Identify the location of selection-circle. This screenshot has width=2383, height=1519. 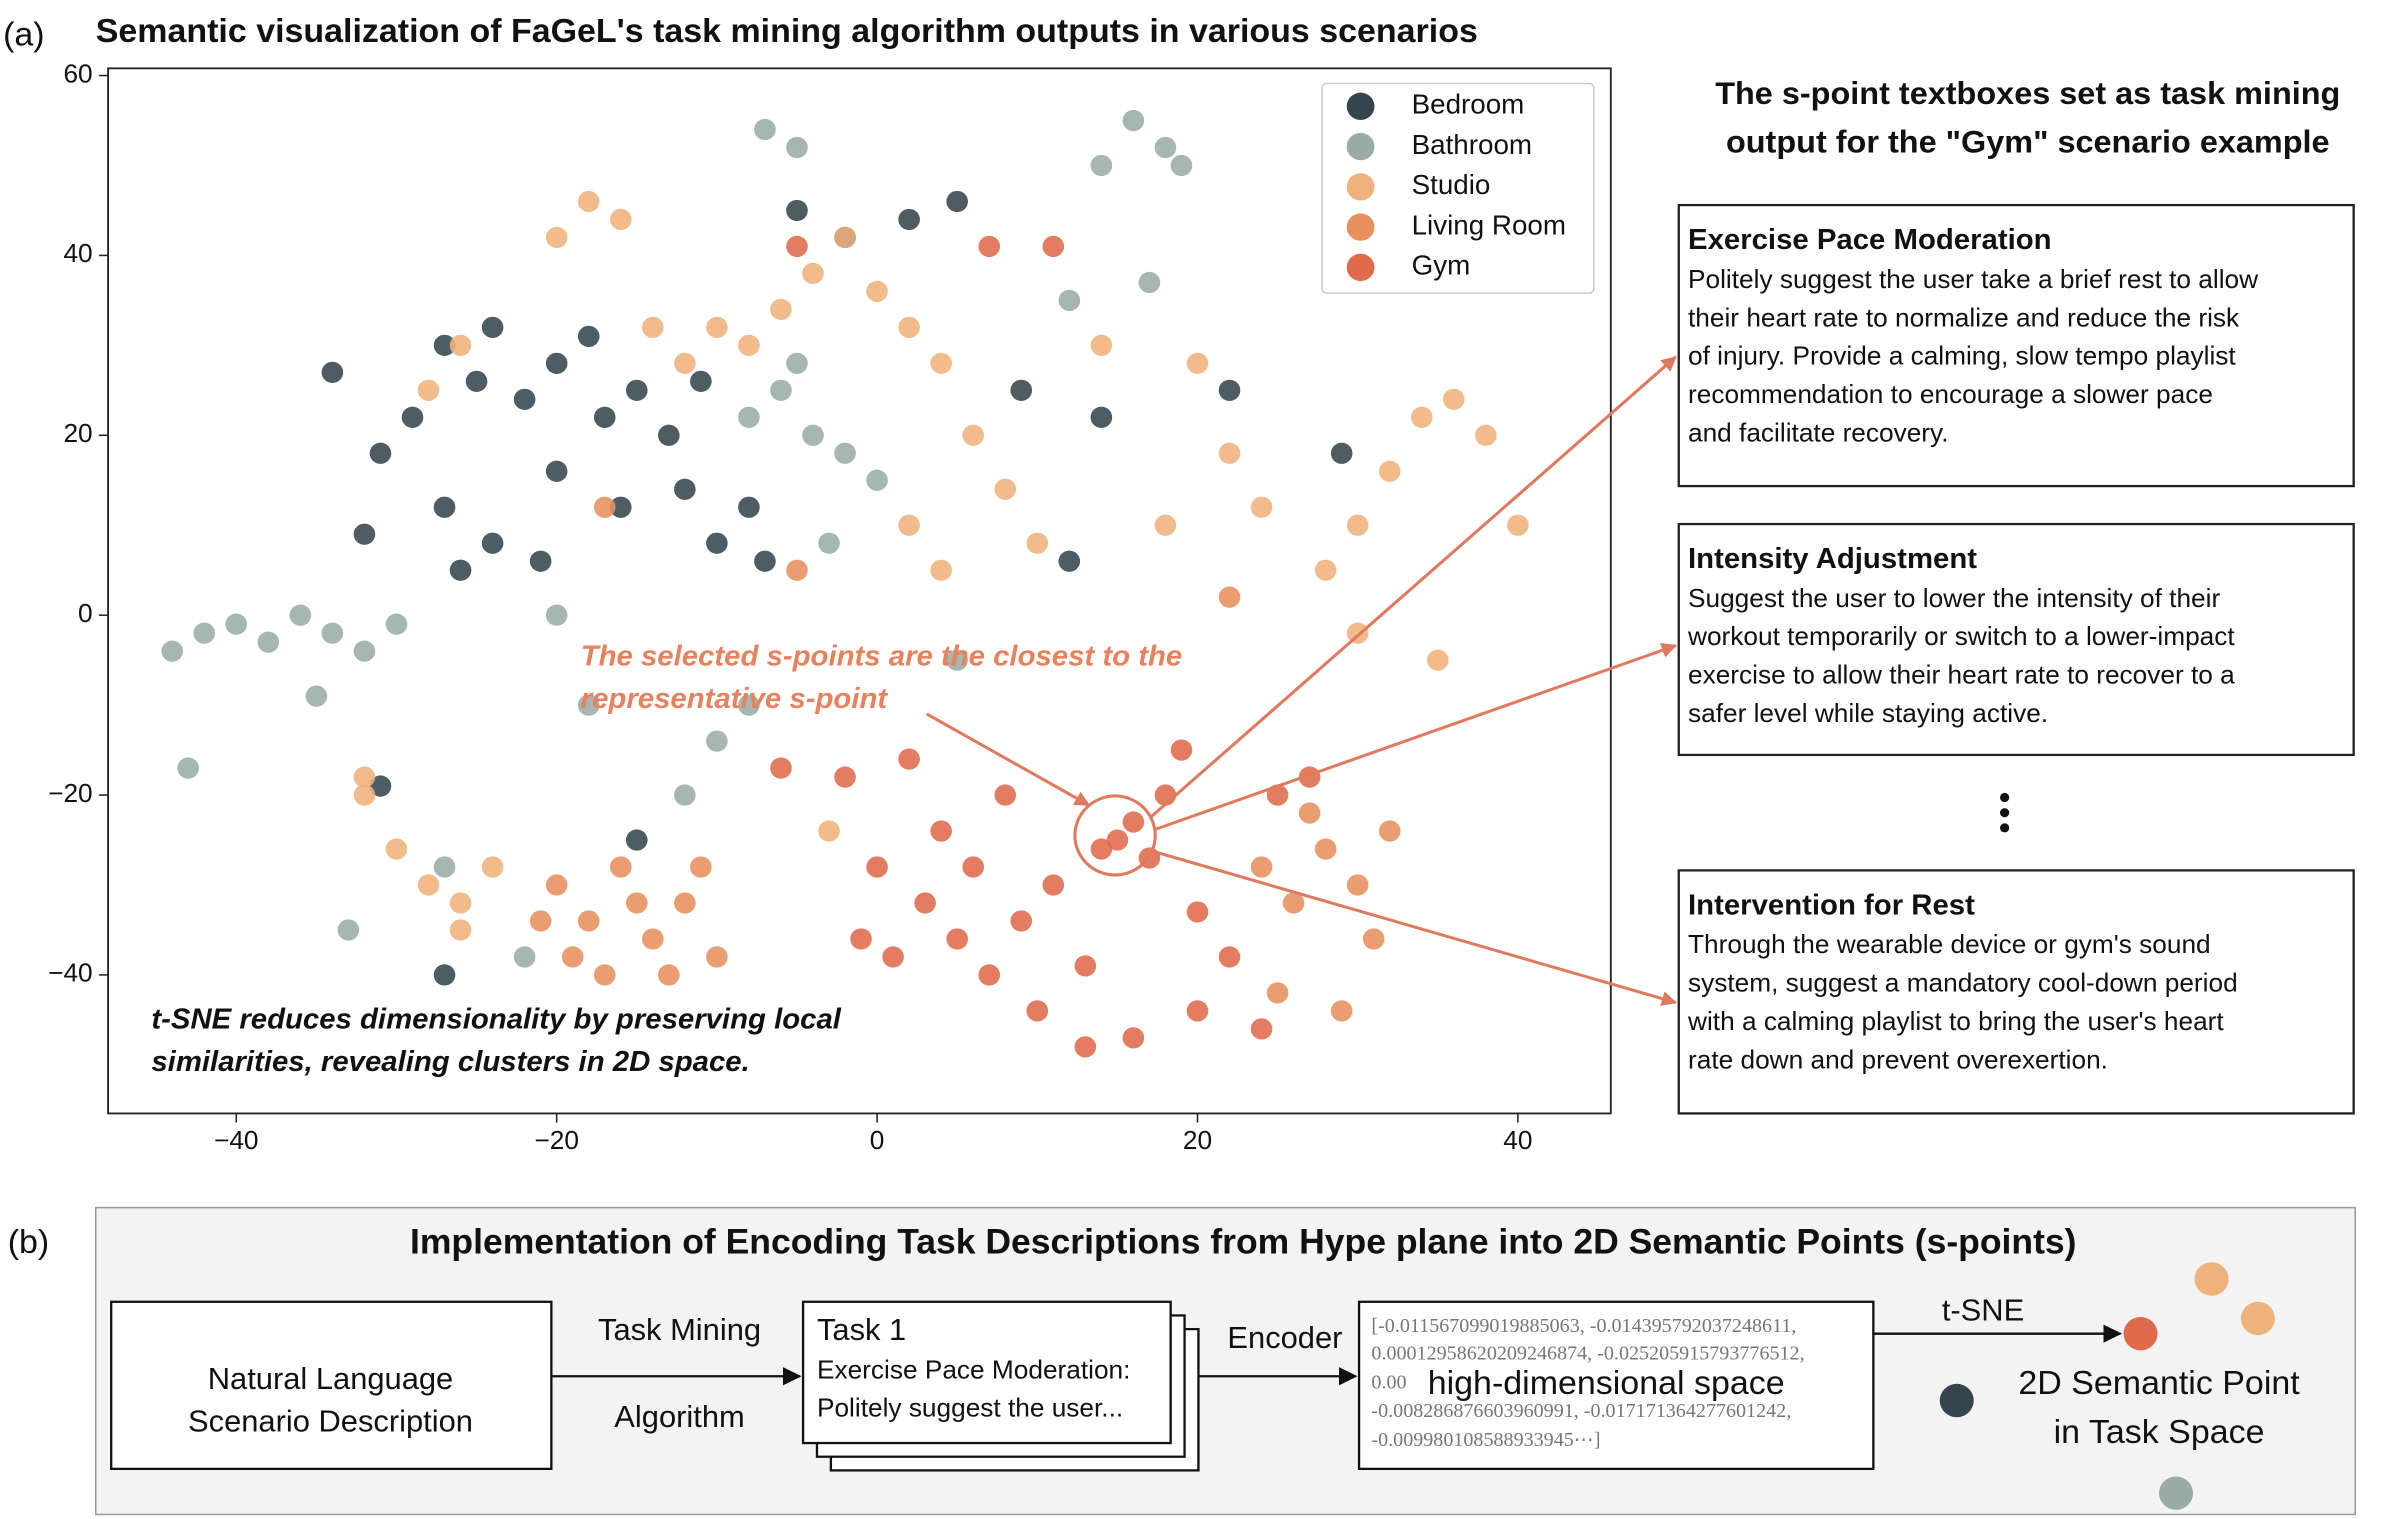
(1115, 835).